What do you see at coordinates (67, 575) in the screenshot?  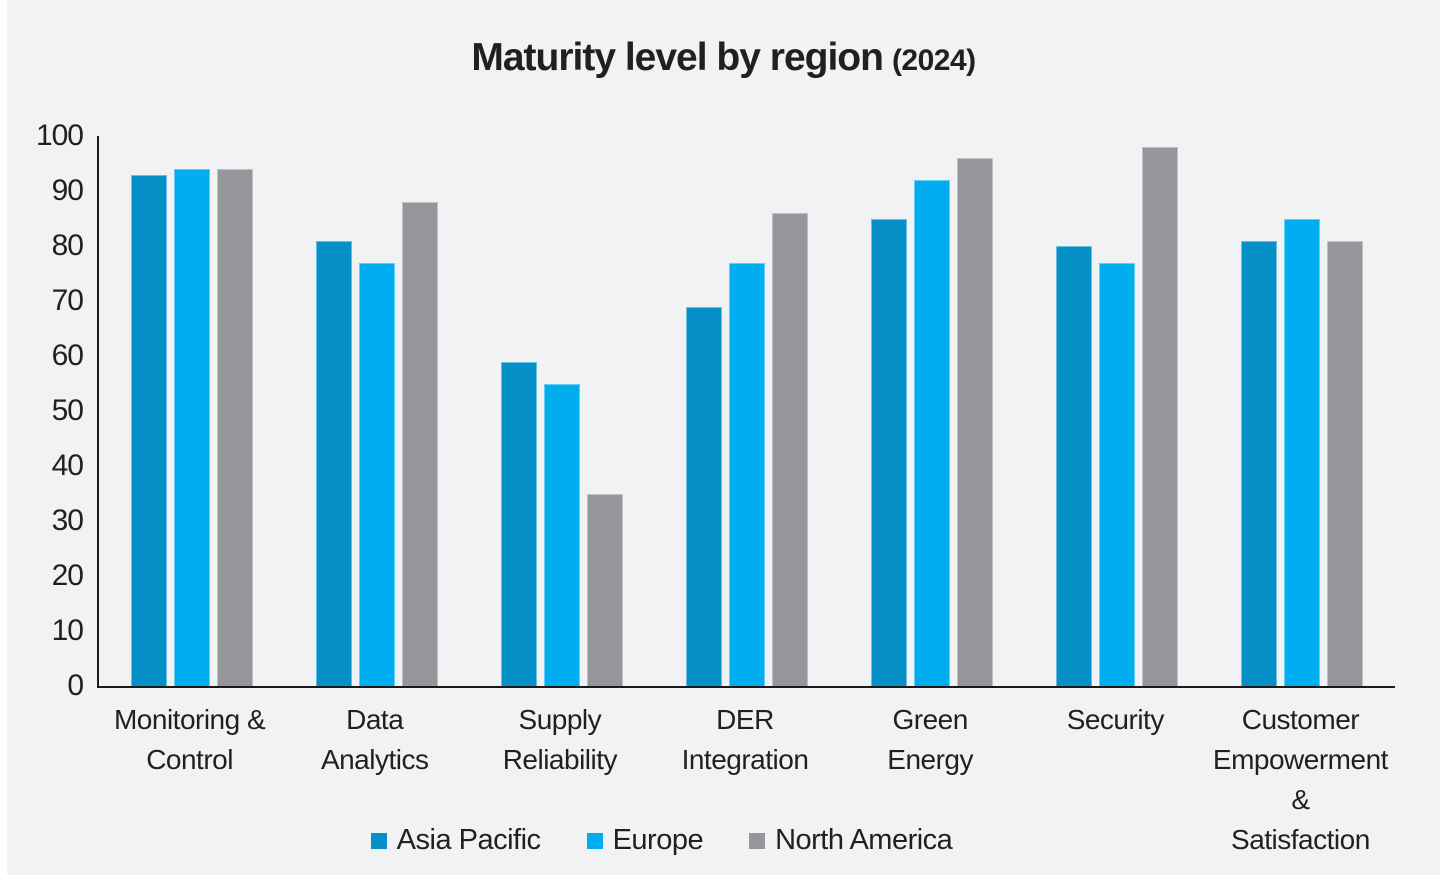 I see `y-tick-label: 20` at bounding box center [67, 575].